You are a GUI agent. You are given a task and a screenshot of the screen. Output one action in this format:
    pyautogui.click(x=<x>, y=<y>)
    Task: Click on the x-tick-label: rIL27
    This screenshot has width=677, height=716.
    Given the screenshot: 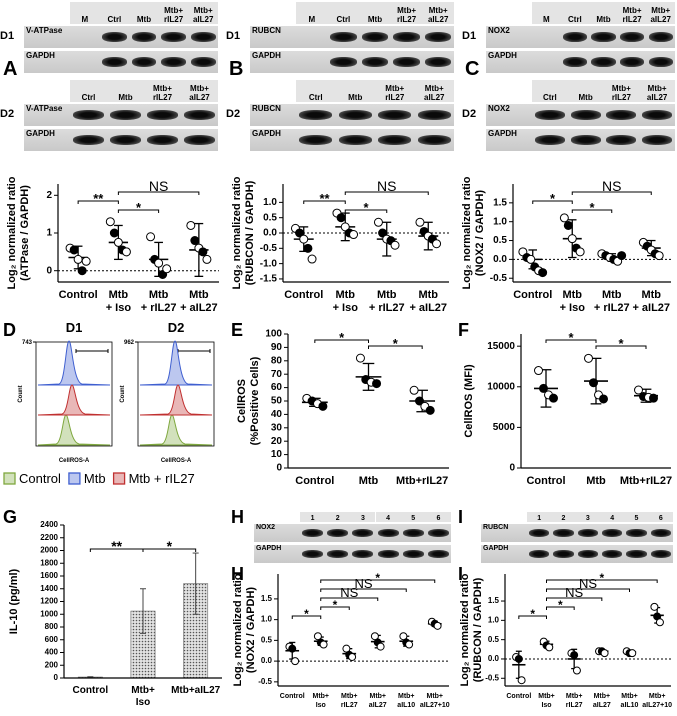 What is the action you would take?
    pyautogui.click(x=349, y=705)
    